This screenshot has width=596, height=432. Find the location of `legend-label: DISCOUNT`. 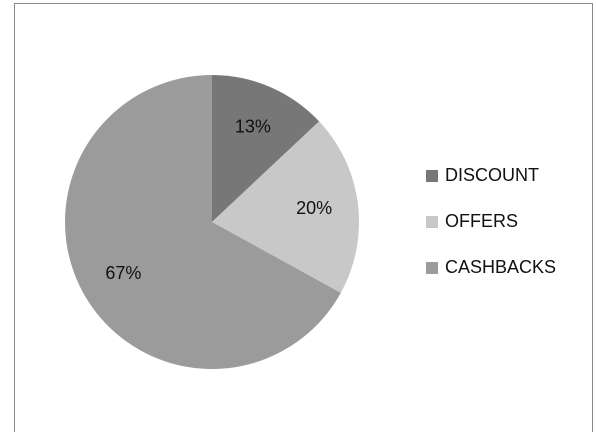

legend-label: DISCOUNT is located at coordinates (492, 175).